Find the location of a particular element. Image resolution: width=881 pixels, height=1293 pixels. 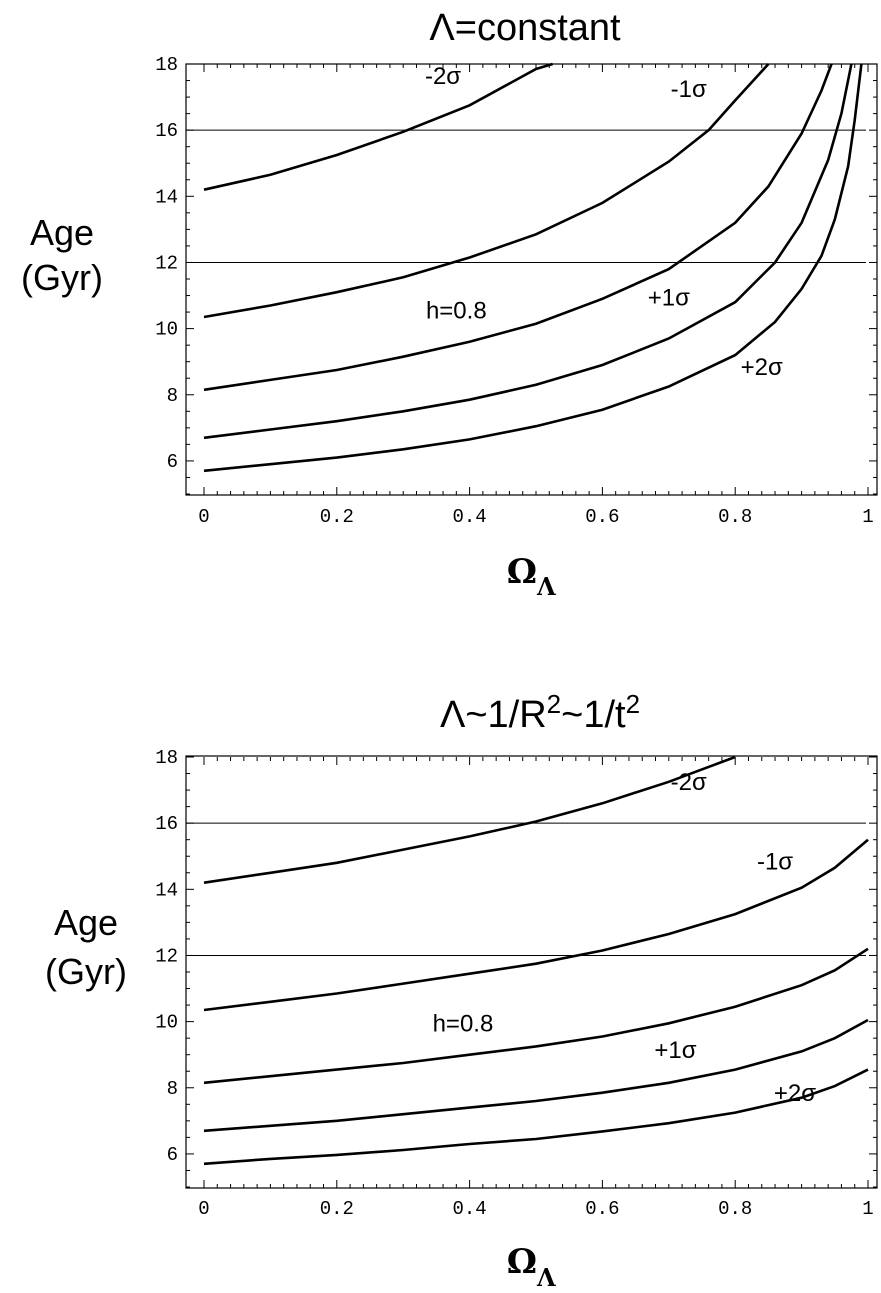

title-part-a: Λ~1/R is located at coordinates (493, 715).